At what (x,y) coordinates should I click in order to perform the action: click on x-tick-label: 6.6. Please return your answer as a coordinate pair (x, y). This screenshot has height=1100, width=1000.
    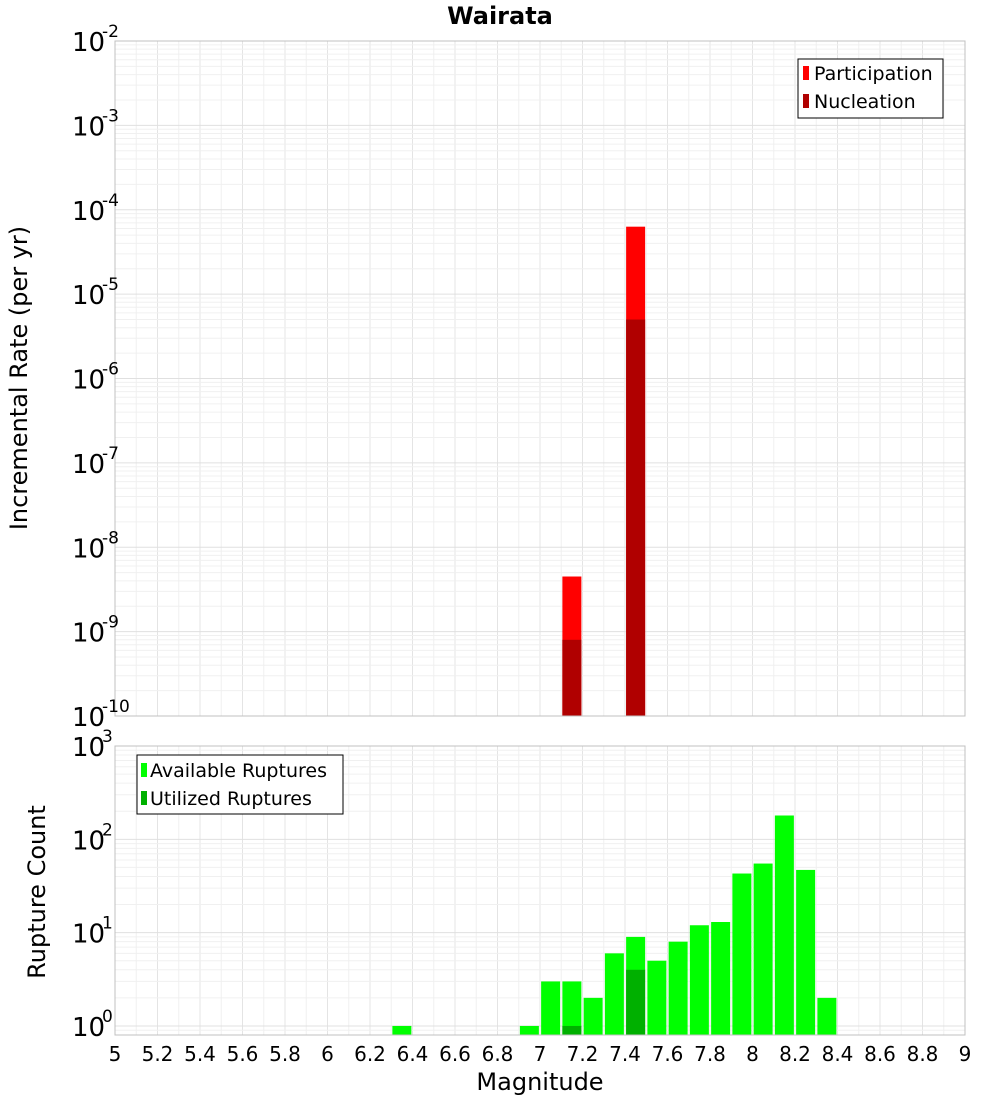
    Looking at the image, I should click on (455, 1054).